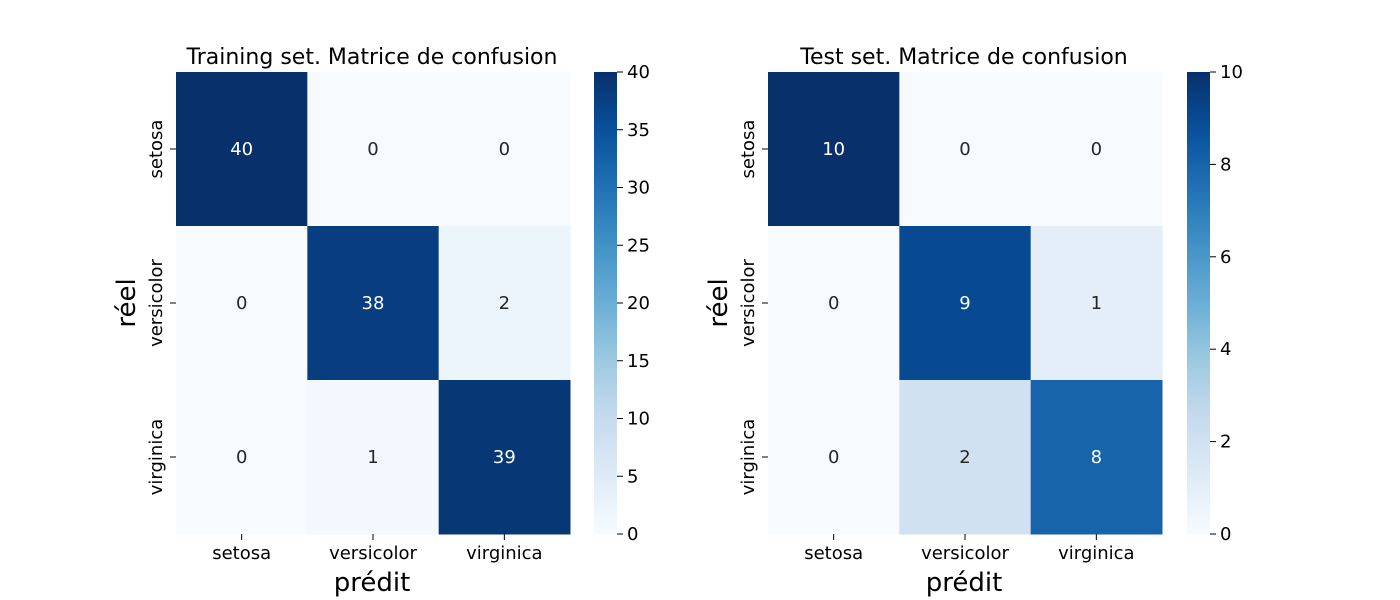 The width and height of the screenshot is (1400, 600). I want to click on colorbar: 0 5 10 15 20 25 30 35 40, so click(622, 303).